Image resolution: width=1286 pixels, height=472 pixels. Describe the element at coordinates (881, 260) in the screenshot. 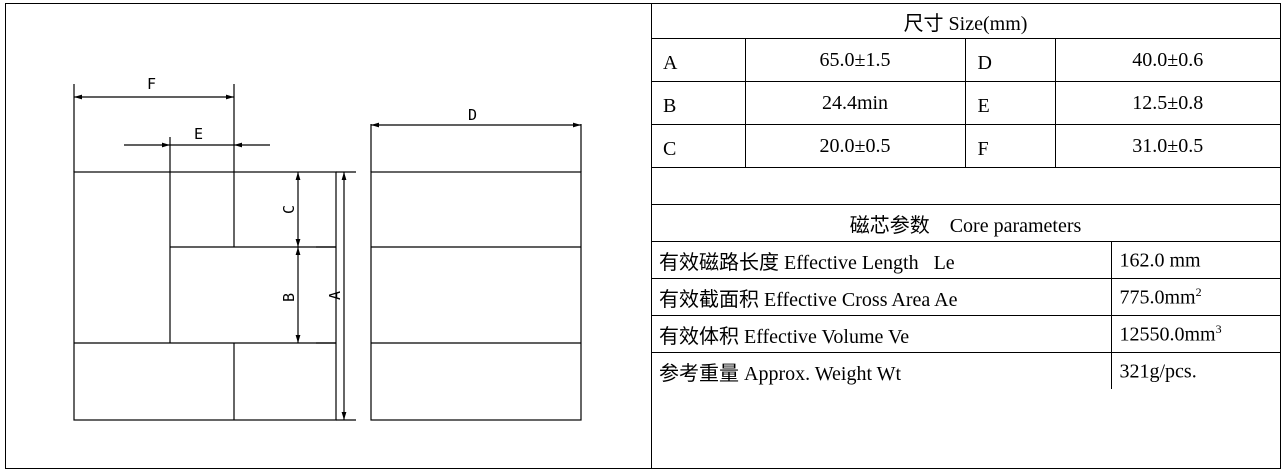

I see `param-label: 有效磁路长度 Effective Length Le` at that location.